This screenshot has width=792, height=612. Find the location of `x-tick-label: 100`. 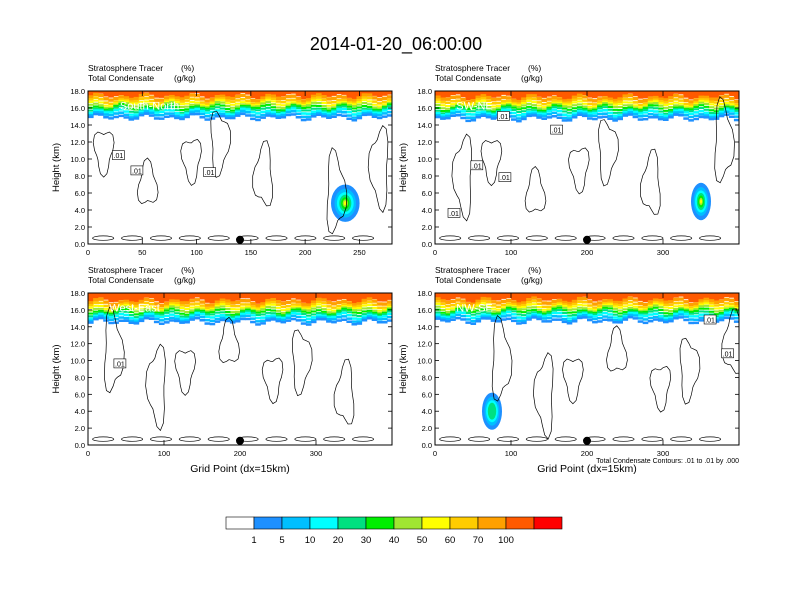

x-tick-label: 100 is located at coordinates (164, 453).